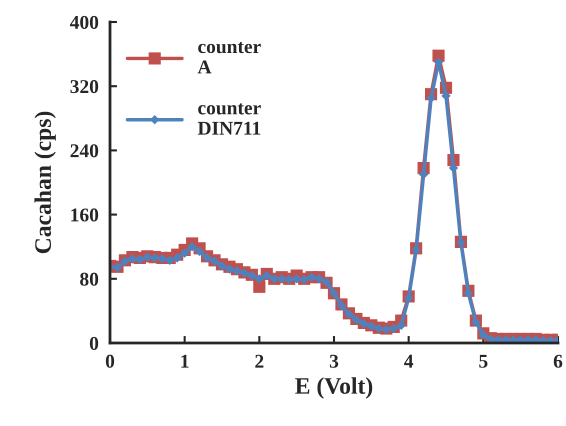  I want to click on x-tick-label: 6, so click(558, 361).